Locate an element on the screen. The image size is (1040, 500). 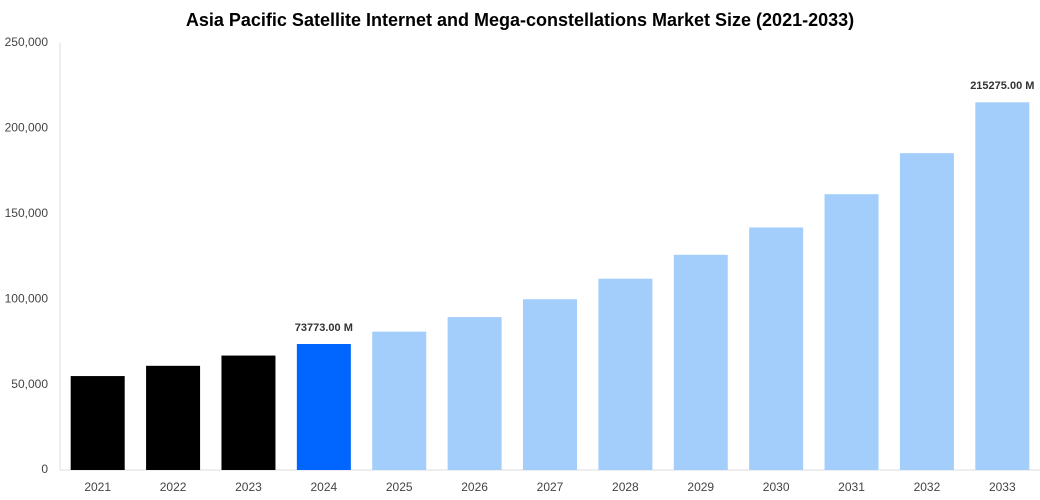
x-tick-label: 2029 is located at coordinates (700, 487).